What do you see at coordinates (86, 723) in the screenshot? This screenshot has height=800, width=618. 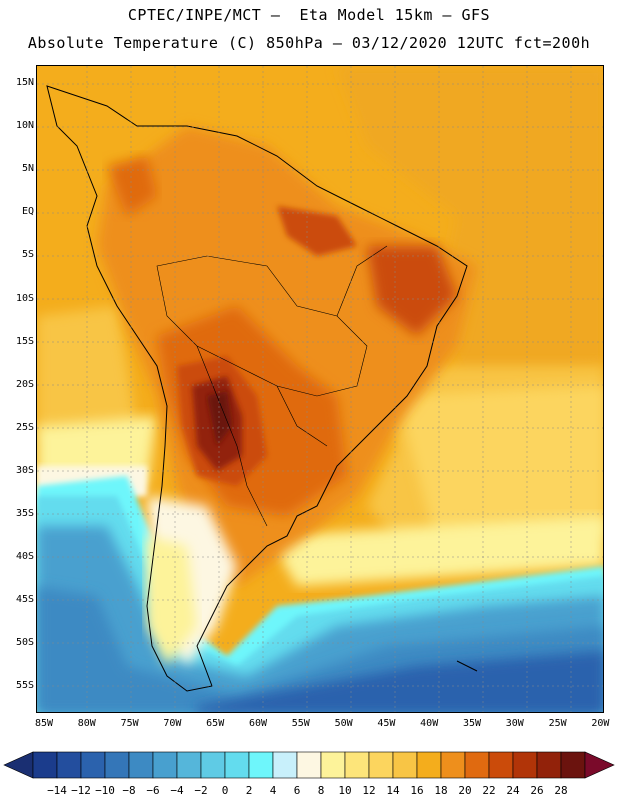 I see `lon-label: 80W` at bounding box center [86, 723].